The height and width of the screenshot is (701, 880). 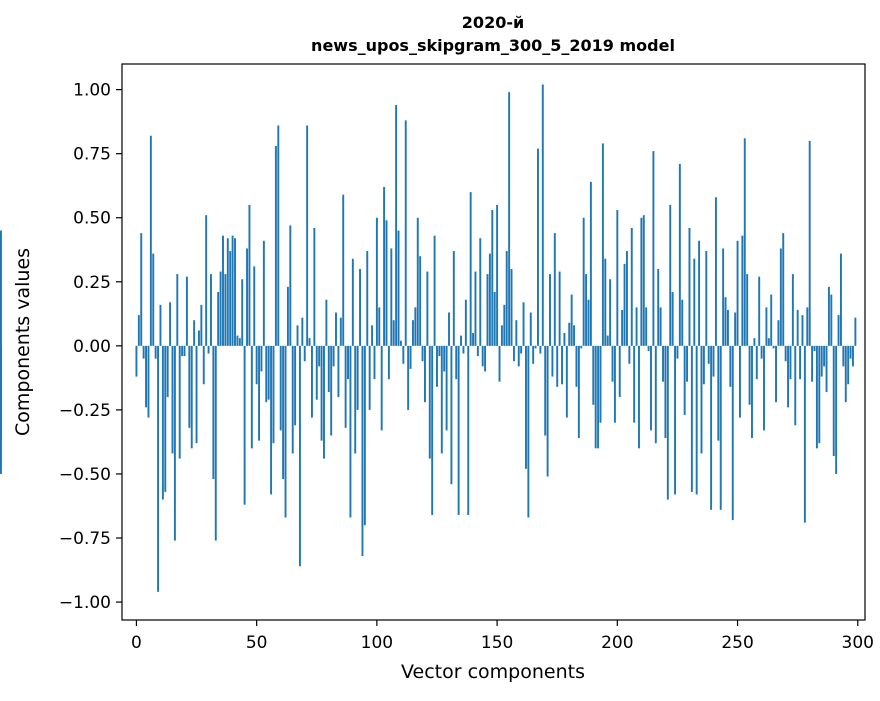 What do you see at coordinates (257, 643) in the screenshot?
I see `x-tick-label: 50` at bounding box center [257, 643].